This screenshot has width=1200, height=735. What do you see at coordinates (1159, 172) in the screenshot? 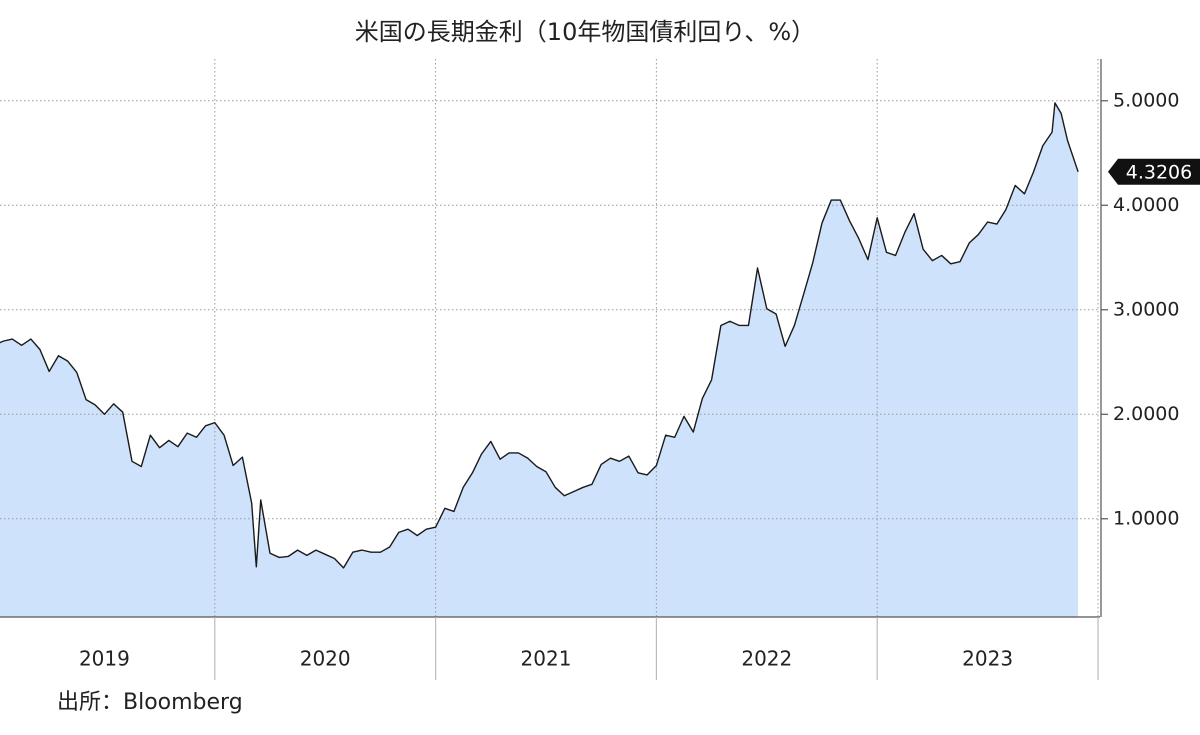
I see `last-value-label: 4.3206` at bounding box center [1159, 172].